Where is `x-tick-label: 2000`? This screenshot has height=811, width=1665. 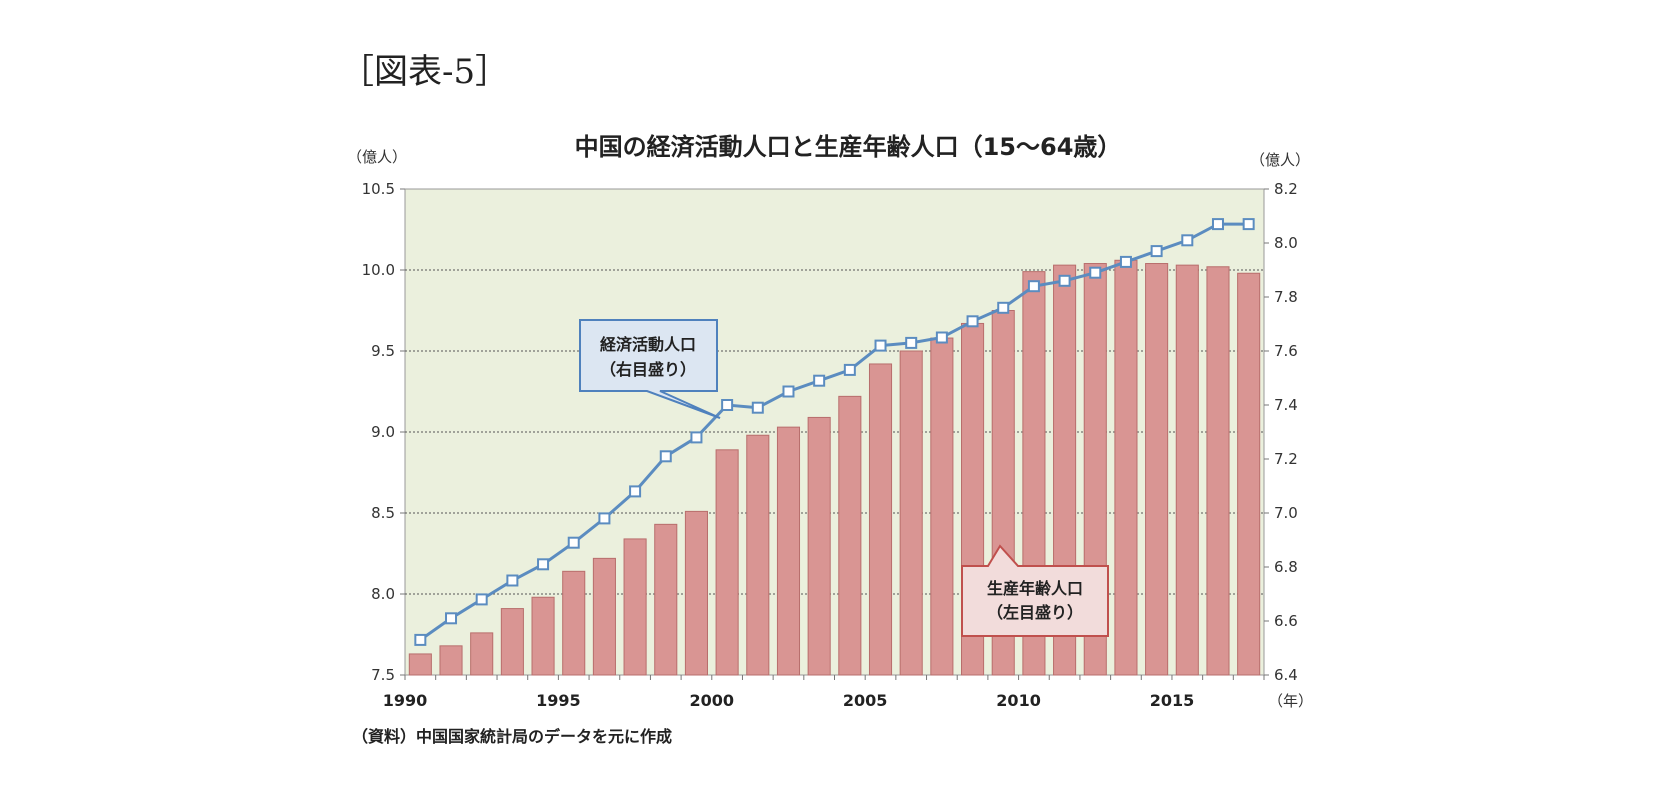 x-tick-label: 2000 is located at coordinates (712, 700).